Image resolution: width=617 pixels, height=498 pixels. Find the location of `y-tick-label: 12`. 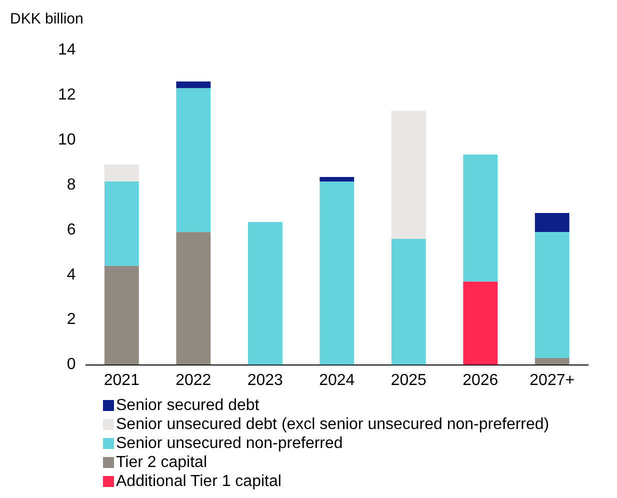

y-tick-label: 12 is located at coordinates (67, 95).